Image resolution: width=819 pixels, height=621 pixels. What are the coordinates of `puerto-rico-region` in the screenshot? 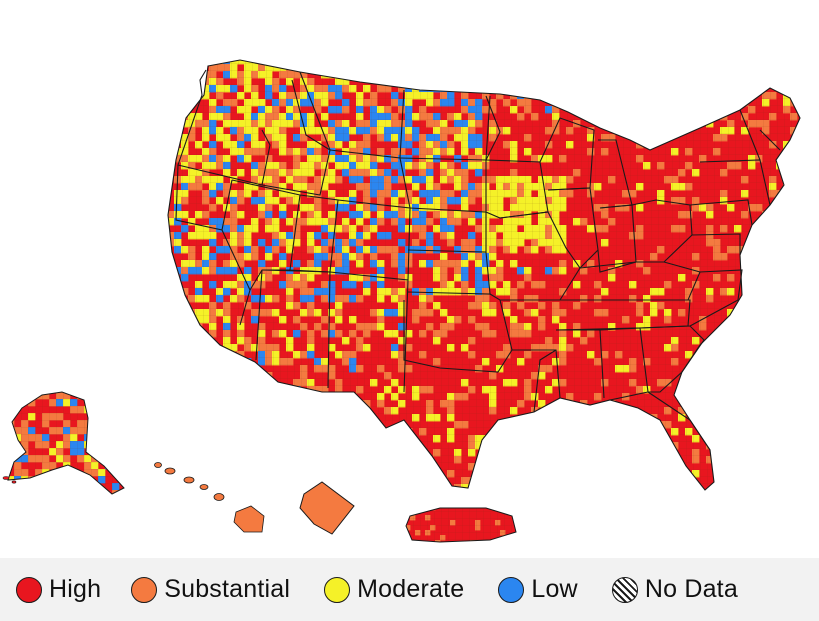 It's located at (461, 525).